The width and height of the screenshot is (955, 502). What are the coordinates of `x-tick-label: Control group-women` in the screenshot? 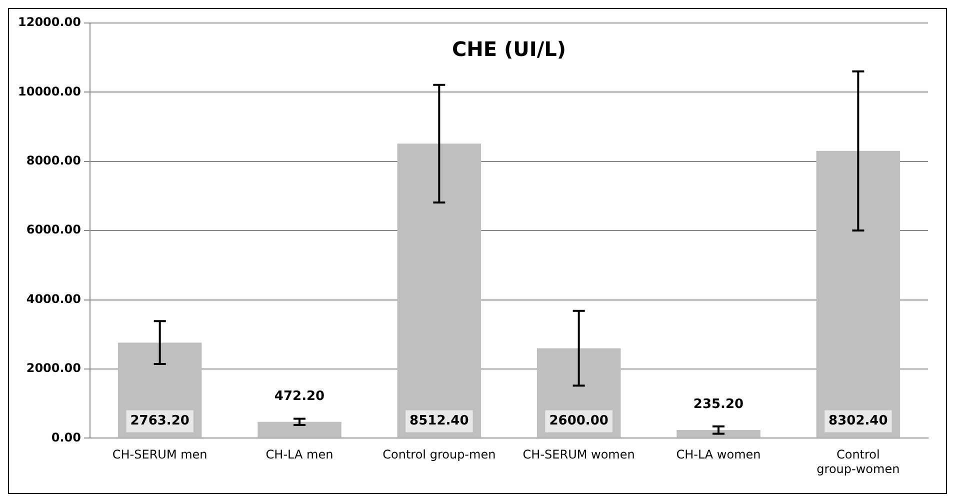 It's located at (858, 462).